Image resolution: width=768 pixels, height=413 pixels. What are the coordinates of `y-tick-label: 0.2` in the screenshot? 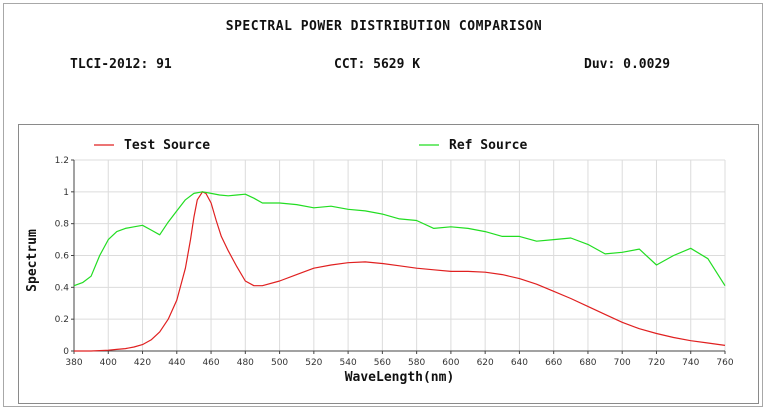 It's located at (62, 320).